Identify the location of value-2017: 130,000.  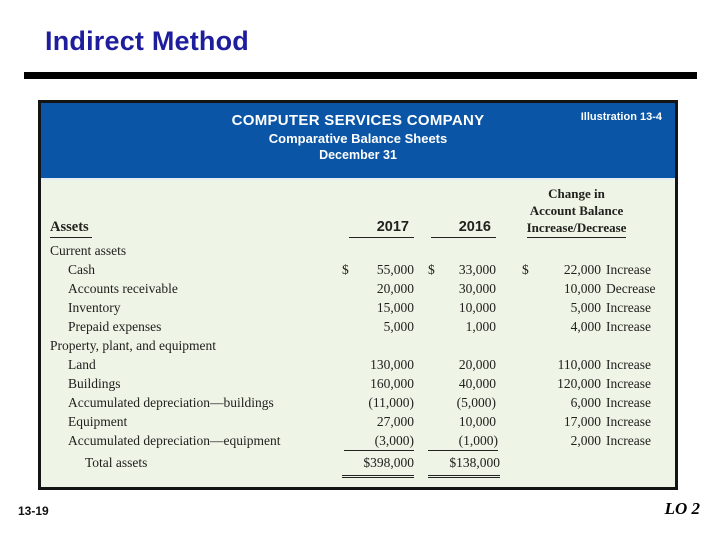
(392, 364).